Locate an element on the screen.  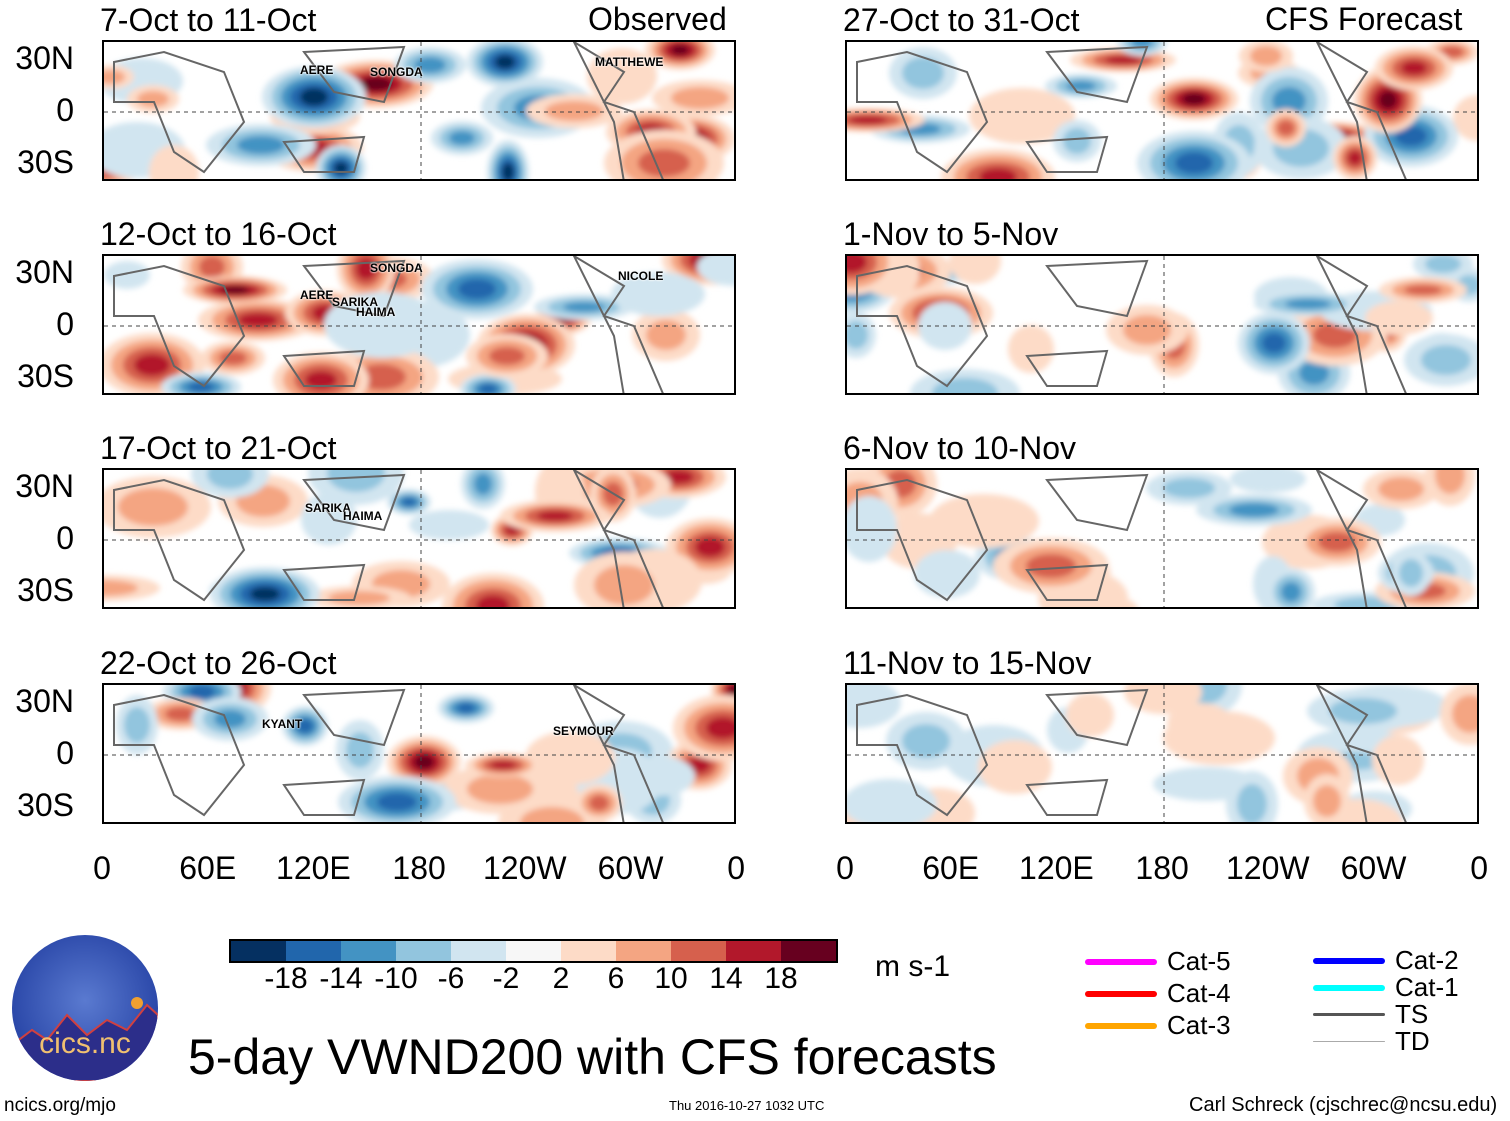
storm-label: AERE is located at coordinates (317, 70).